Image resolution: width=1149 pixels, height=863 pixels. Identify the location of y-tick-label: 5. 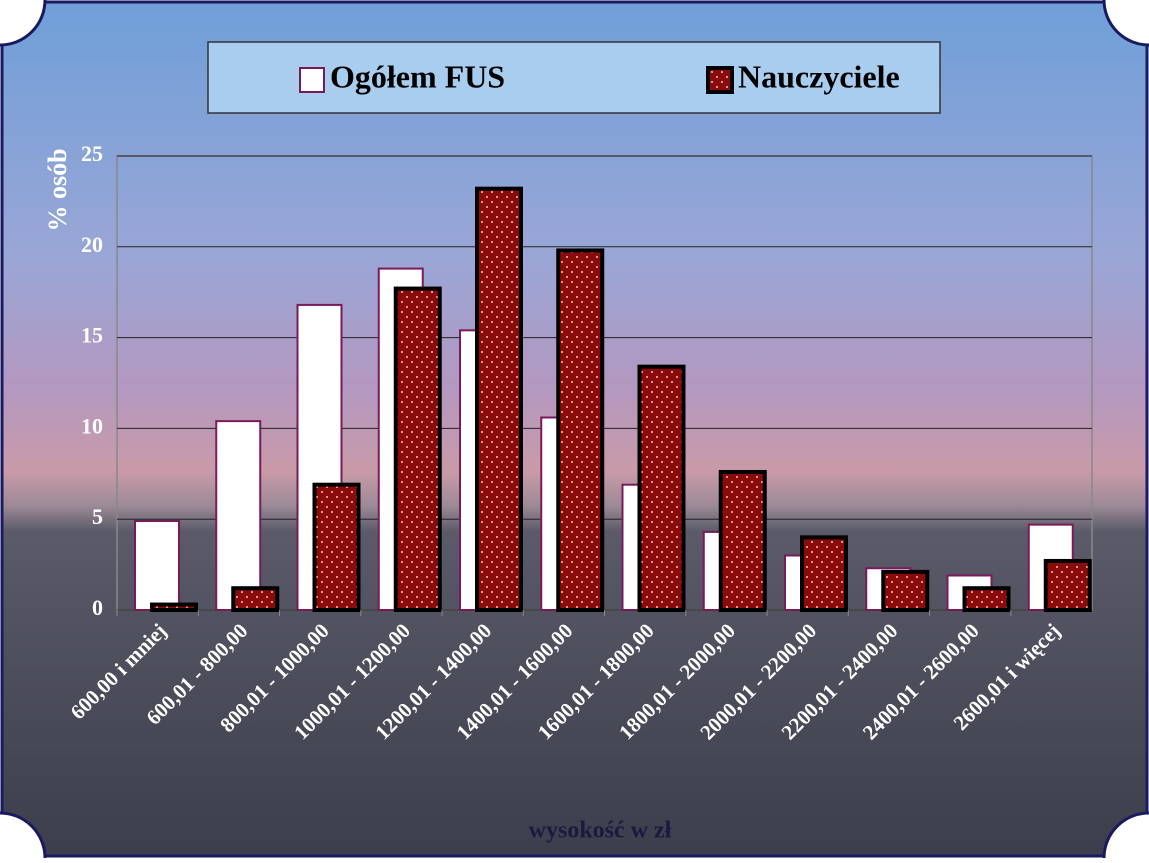
(97, 516).